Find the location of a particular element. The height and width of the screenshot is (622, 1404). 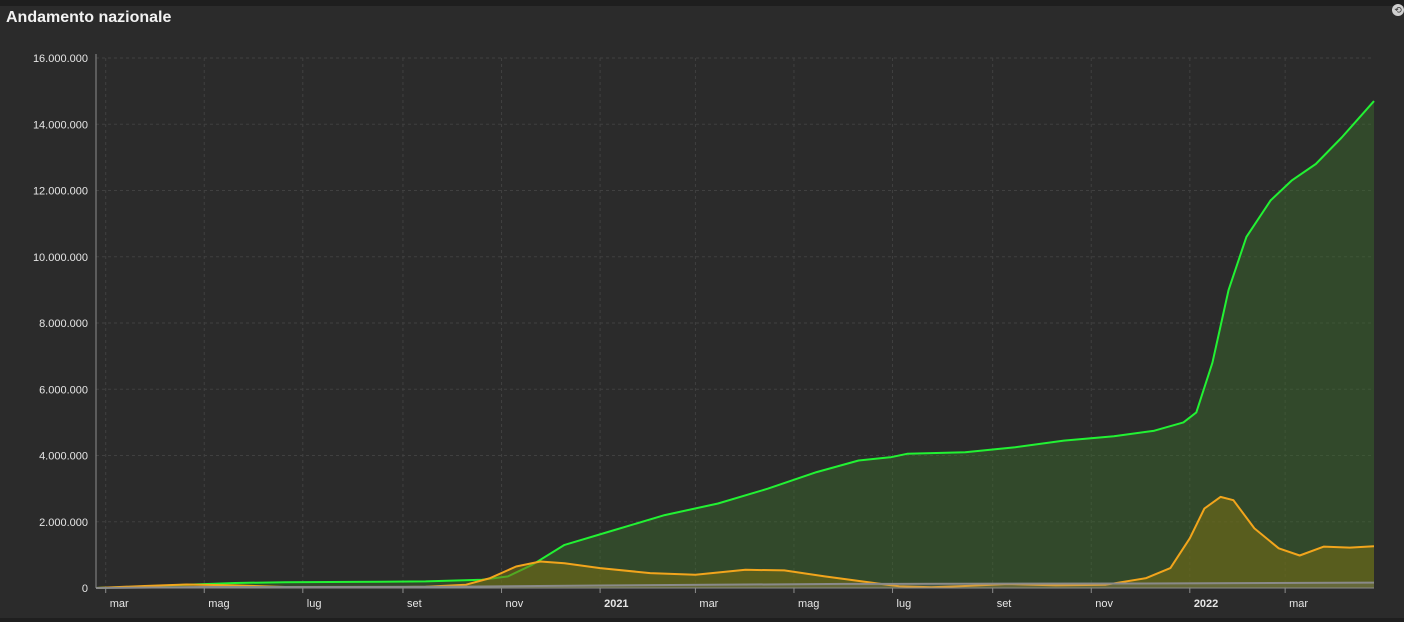

x-tick-label: 2022 is located at coordinates (1206, 604).